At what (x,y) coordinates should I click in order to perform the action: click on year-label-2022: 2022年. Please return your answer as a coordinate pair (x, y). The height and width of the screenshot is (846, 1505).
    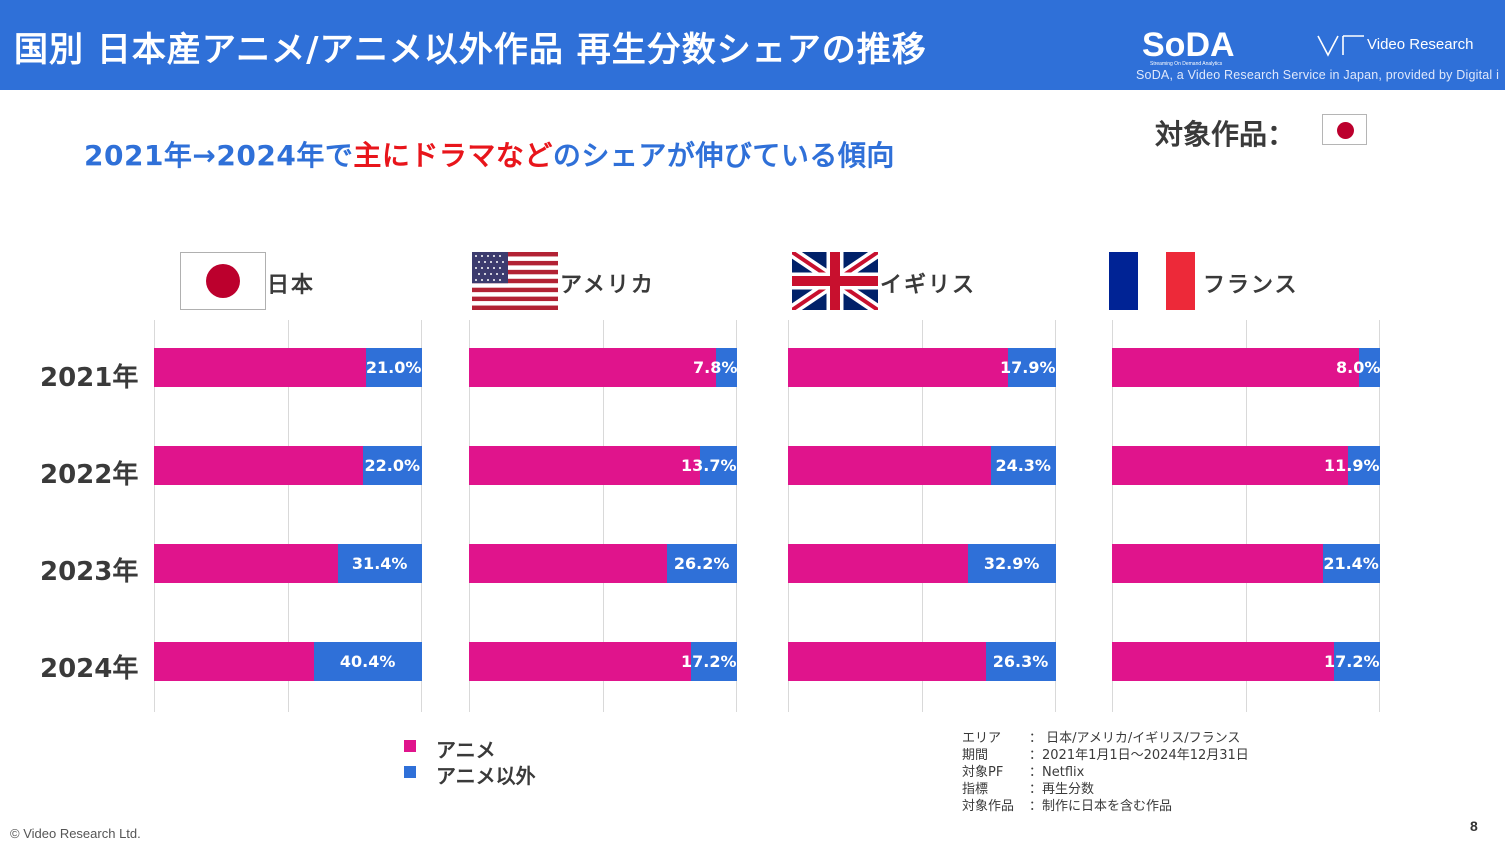
    Looking at the image, I should click on (89, 475).